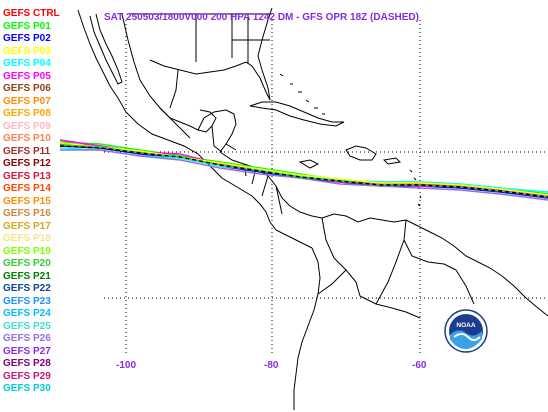  I want to click on legend-item: GEFS P06, so click(27, 88).